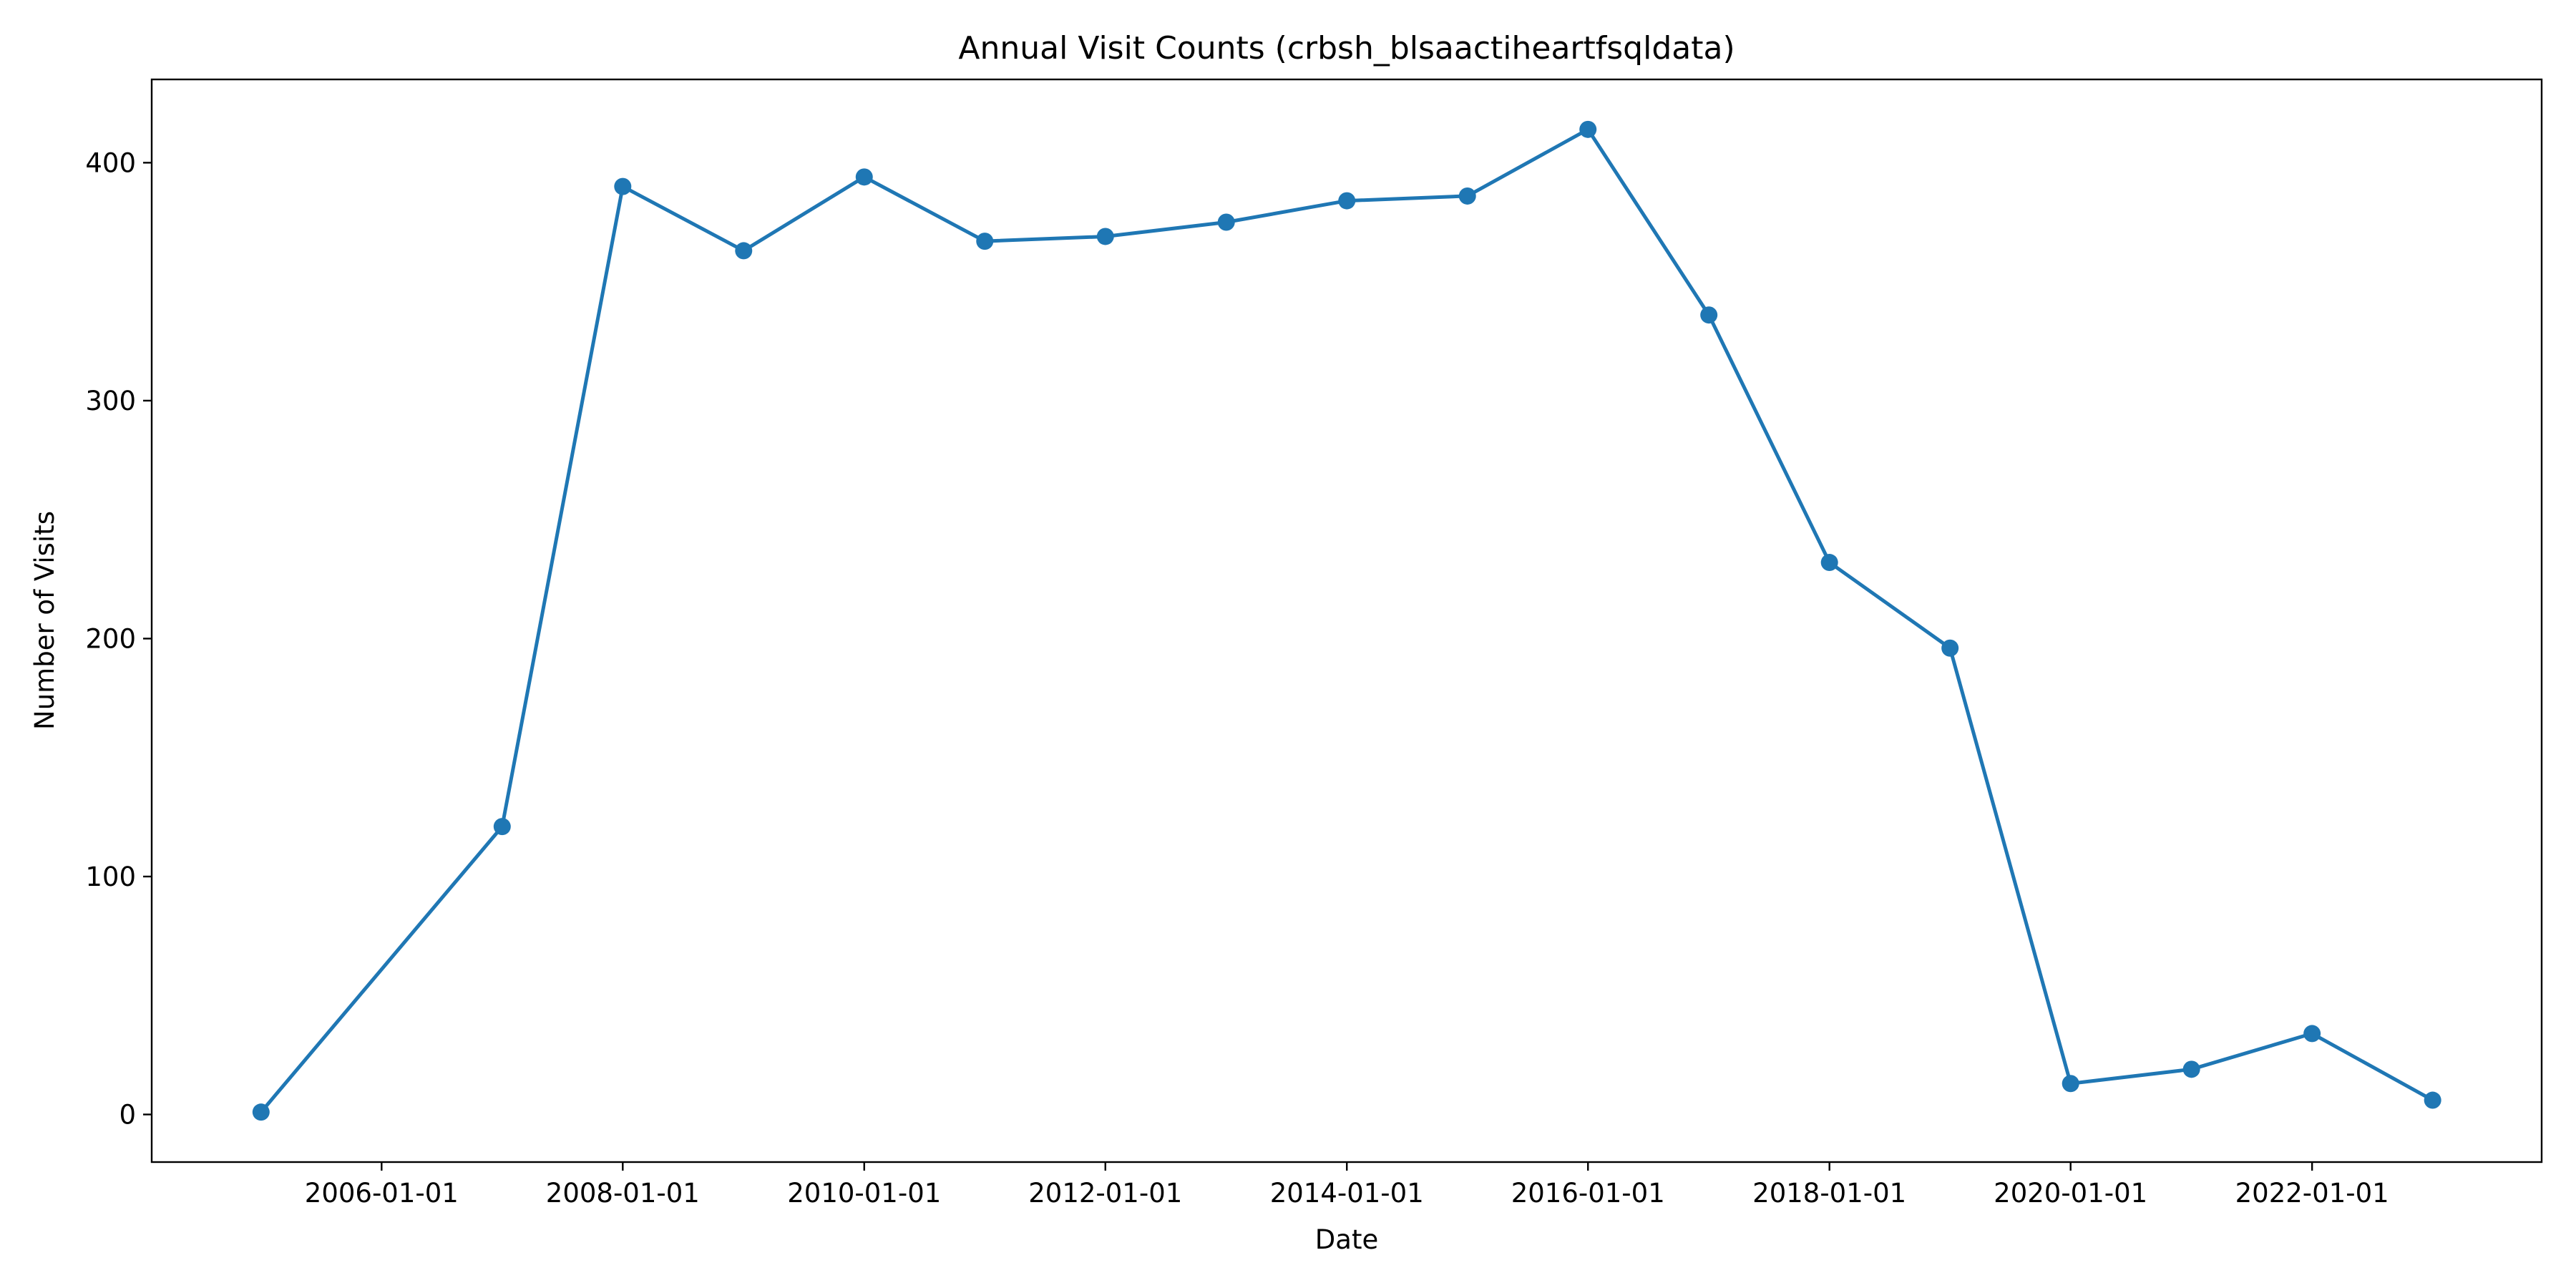 Image resolution: width=2576 pixels, height=1288 pixels. Describe the element at coordinates (110, 401) in the screenshot. I see `y-tick-label: 300` at that location.